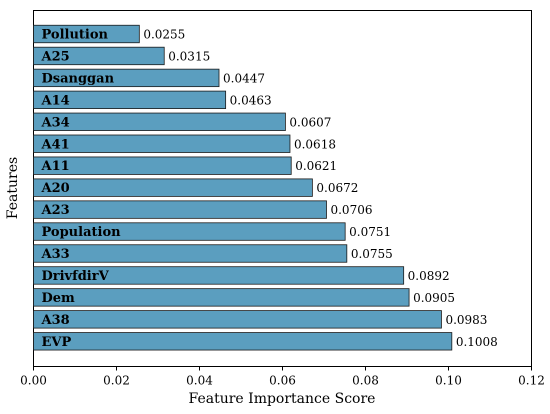  What do you see at coordinates (365, 381) in the screenshot?
I see `x-tick-label: 0.08` at bounding box center [365, 381].